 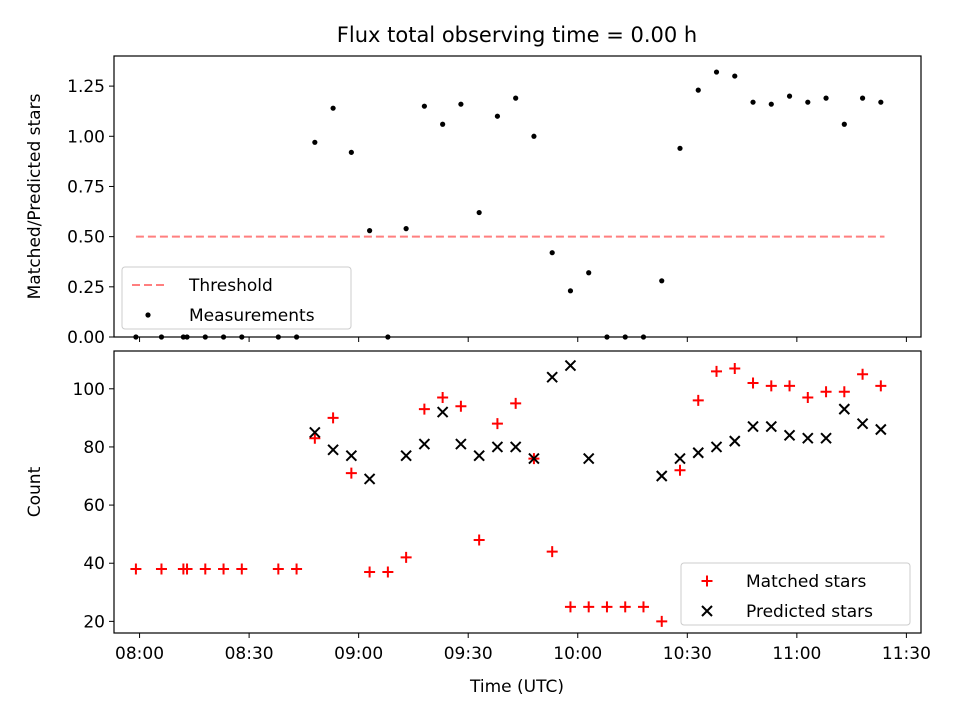 I want to click on legend: Matched stars Predicted stars, so click(x=795, y=594).